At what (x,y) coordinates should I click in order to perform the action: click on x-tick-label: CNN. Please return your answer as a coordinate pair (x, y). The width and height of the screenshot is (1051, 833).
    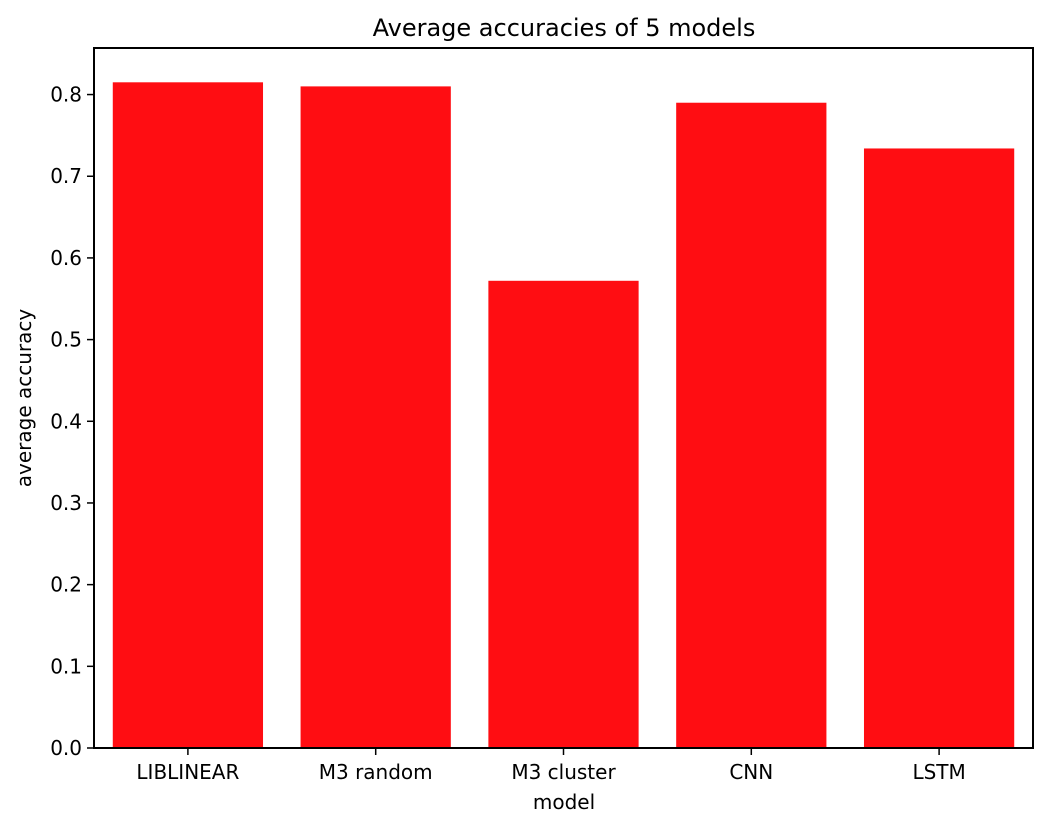
    Looking at the image, I should click on (751, 772).